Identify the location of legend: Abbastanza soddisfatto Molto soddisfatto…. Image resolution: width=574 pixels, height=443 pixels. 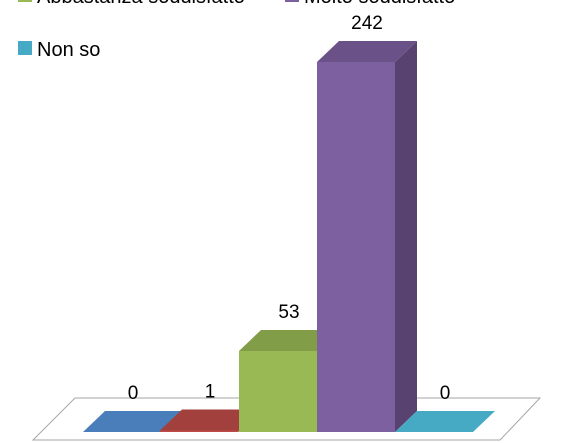
(236, 30).